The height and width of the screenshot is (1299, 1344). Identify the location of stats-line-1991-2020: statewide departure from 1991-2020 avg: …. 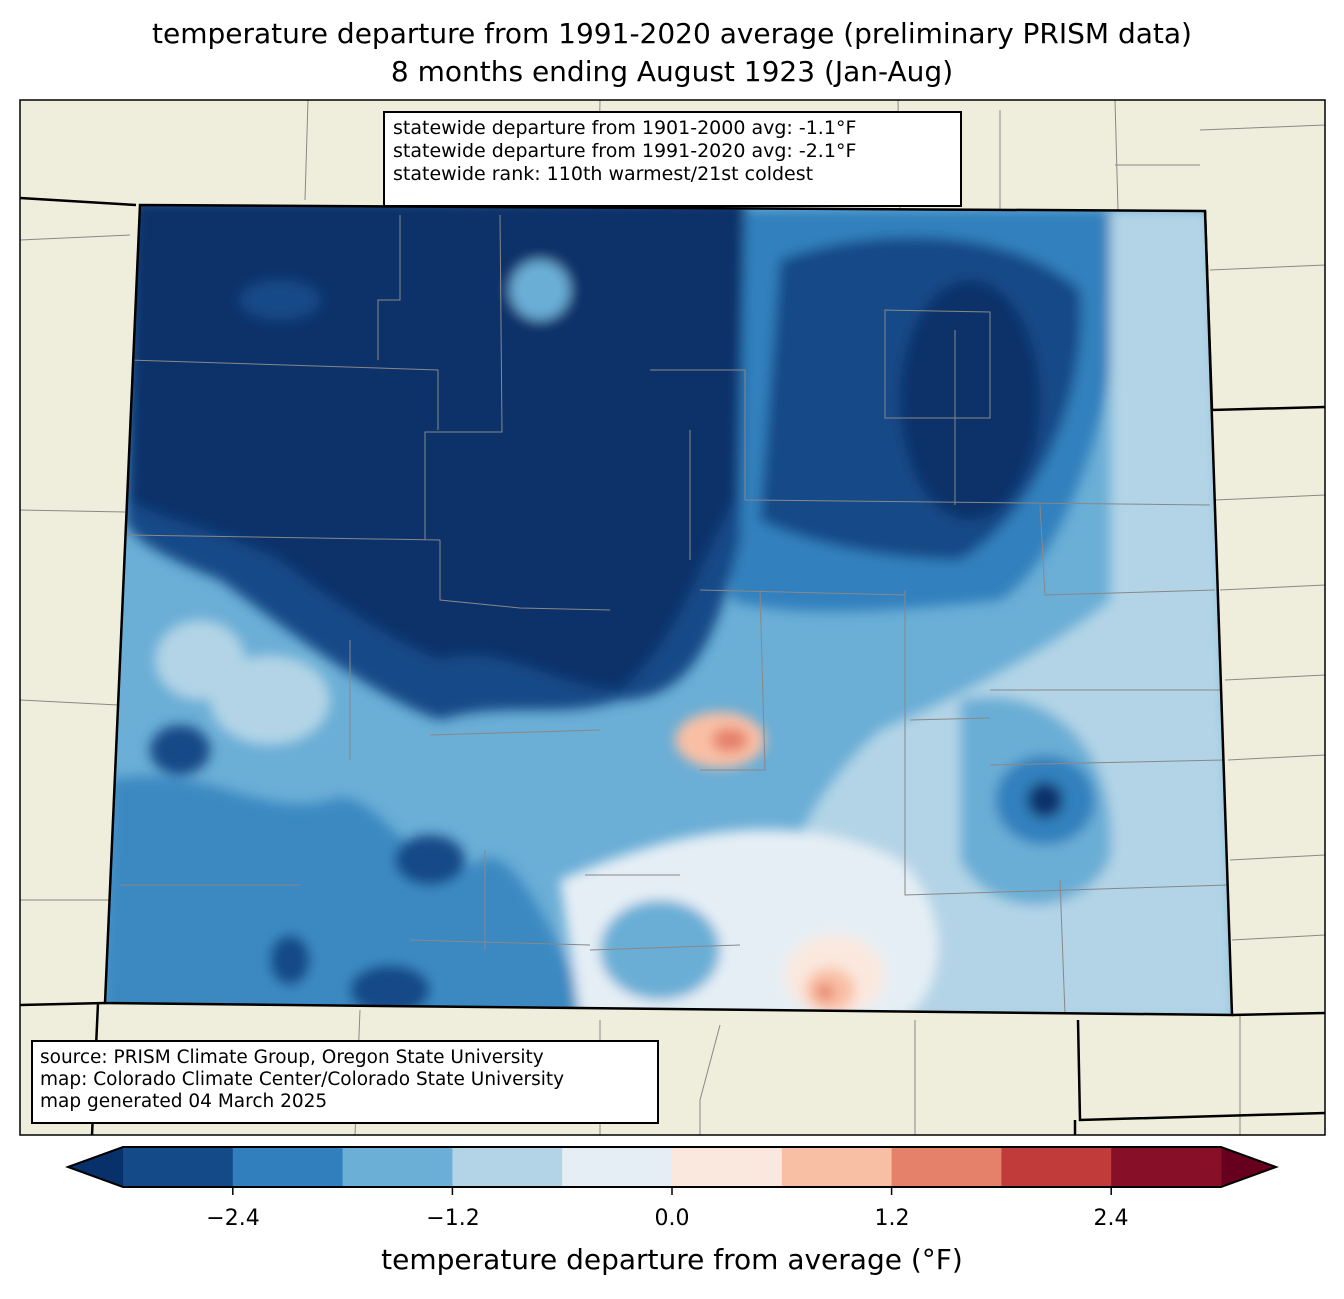
(625, 151).